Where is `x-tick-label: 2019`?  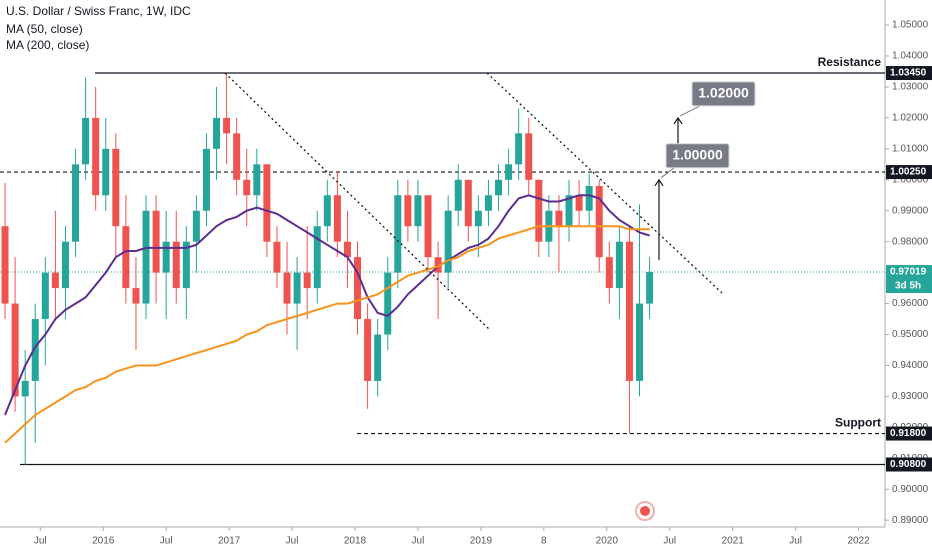
x-tick-label: 2019 is located at coordinates (481, 541).